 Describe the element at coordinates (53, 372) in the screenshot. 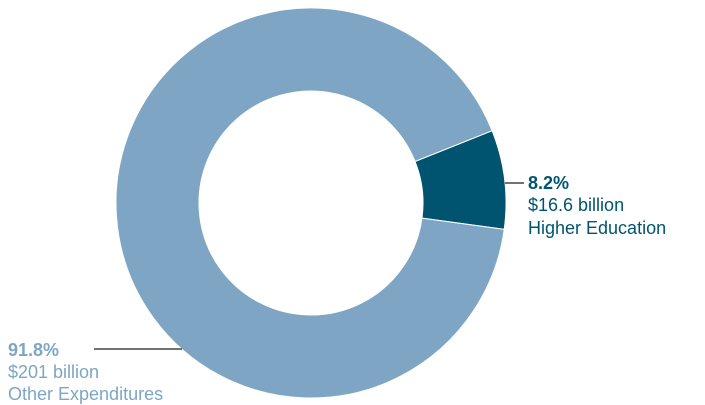

I see `label-other-expenditures-amount: $201 billion` at that location.